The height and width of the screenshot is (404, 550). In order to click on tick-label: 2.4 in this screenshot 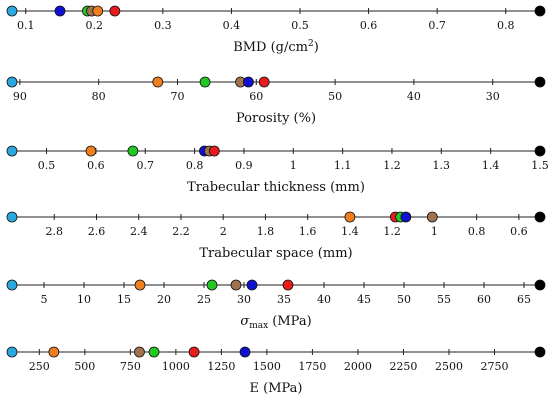, I will do `click(139, 231)`.